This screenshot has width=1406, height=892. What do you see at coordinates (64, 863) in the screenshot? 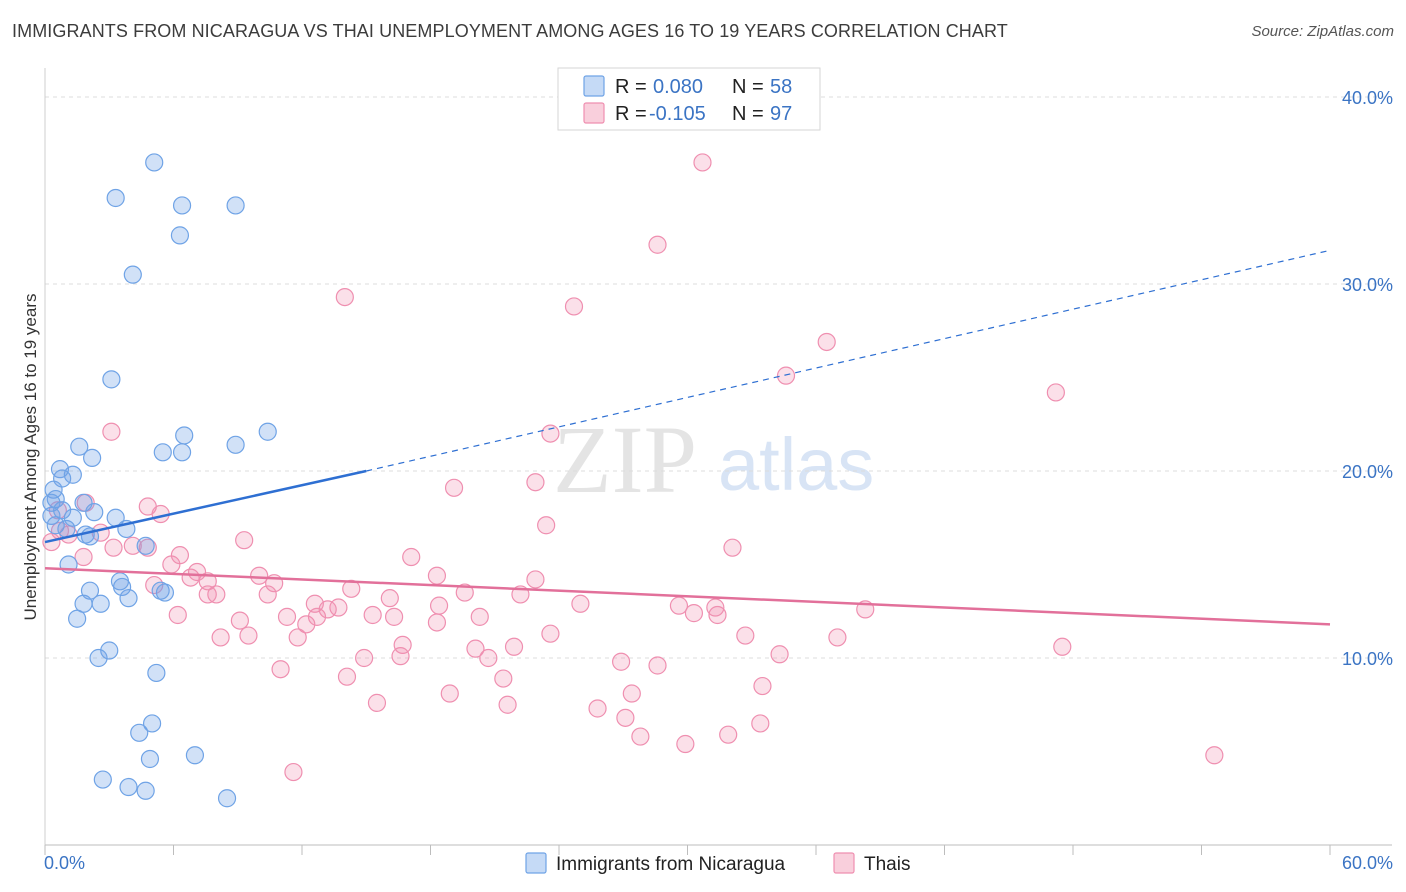
I see `x-tick-label: 0.0%` at bounding box center [64, 863].